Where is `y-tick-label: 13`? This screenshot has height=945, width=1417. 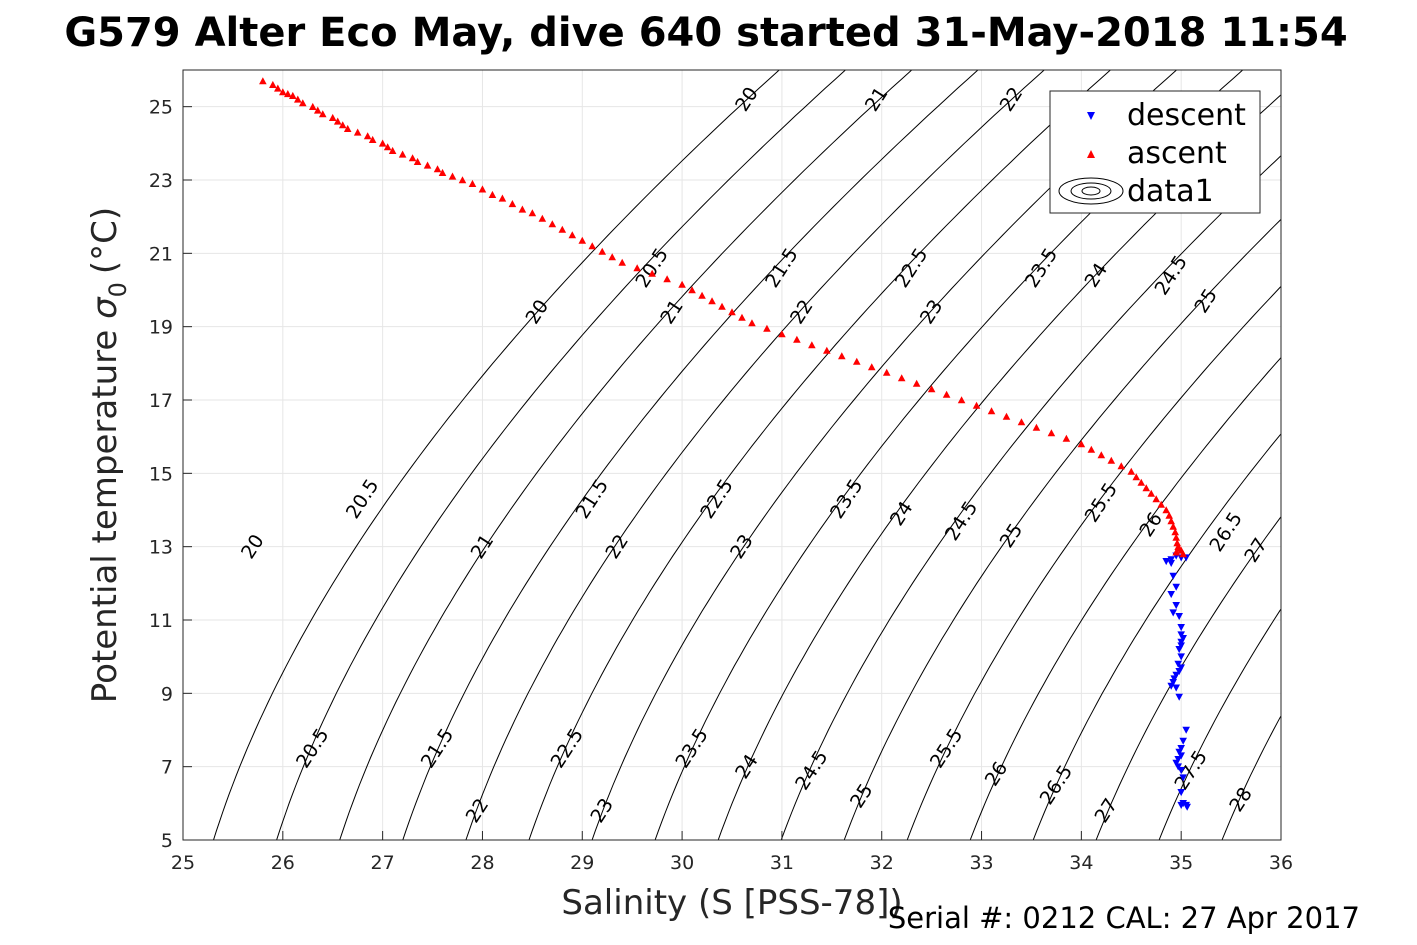
y-tick-label: 13 is located at coordinates (161, 548).